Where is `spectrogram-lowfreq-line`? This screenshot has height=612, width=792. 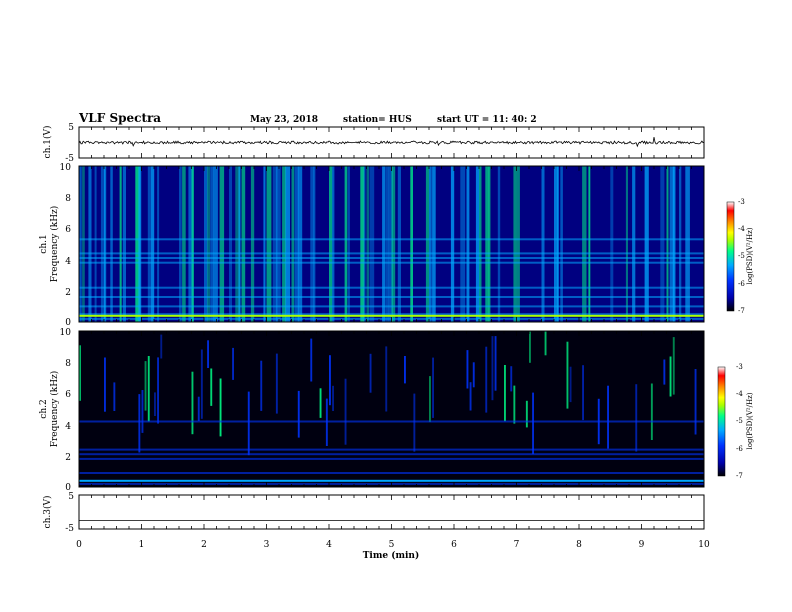 spectrogram-lowfreq-line is located at coordinates (391, 480).